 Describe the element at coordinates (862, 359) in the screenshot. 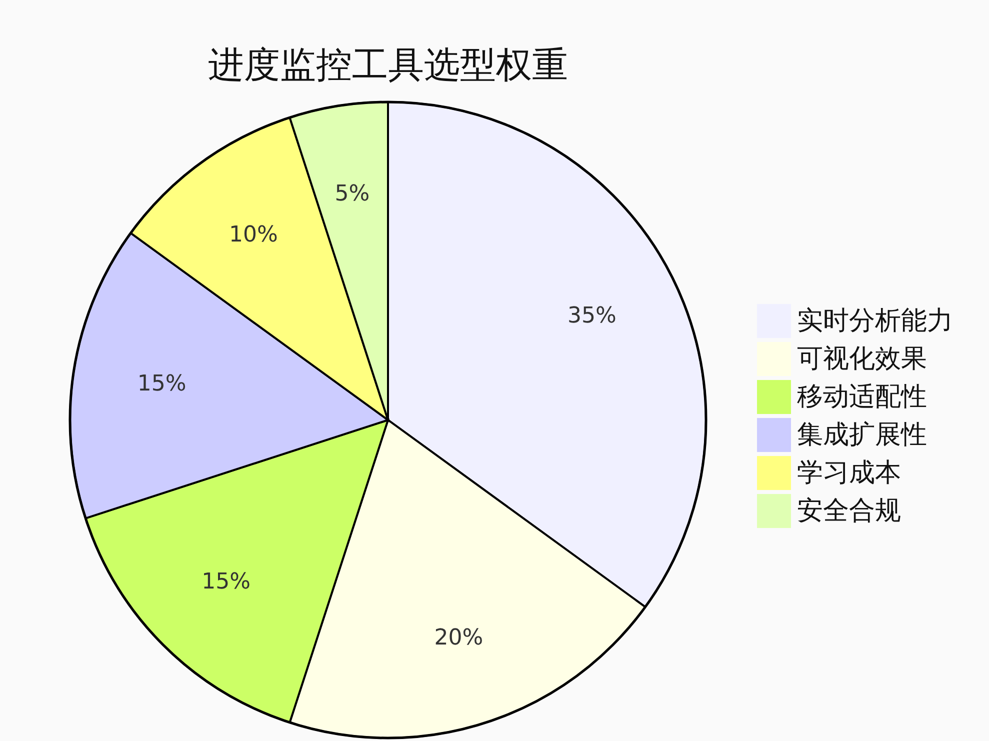

I see `legend-label: 可视化效果` at that location.